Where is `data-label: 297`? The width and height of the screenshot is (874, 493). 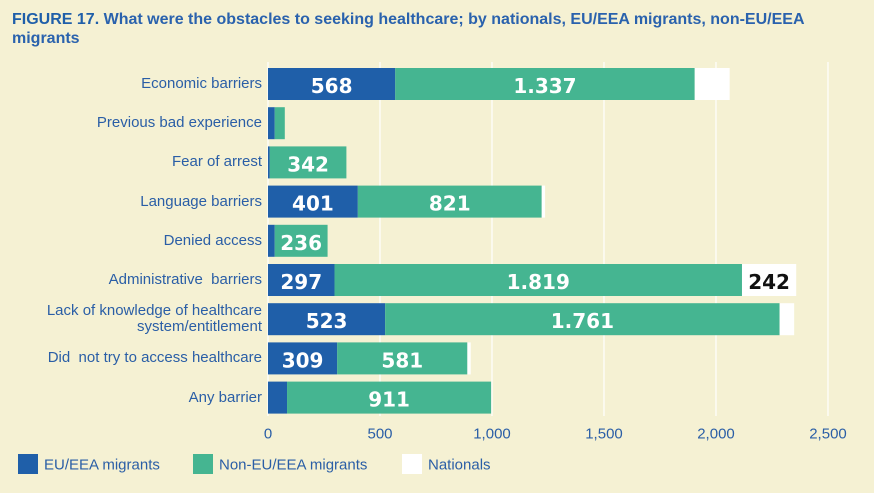
data-label: 297 is located at coordinates (301, 282).